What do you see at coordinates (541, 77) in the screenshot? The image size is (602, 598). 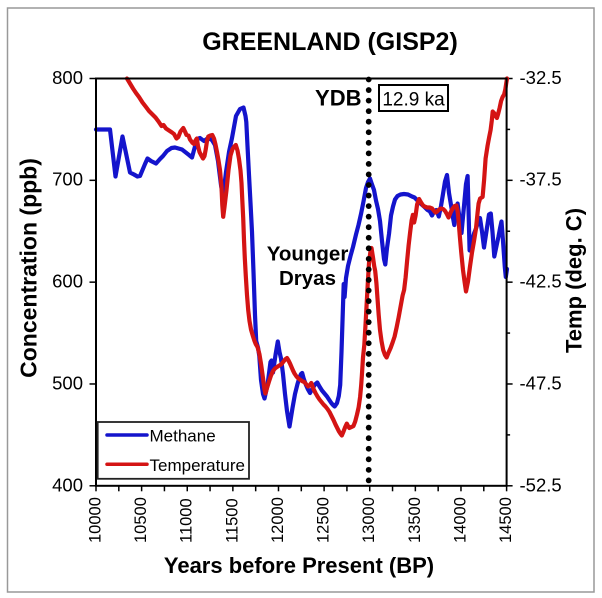 I see `svg-text: -32.5` at bounding box center [541, 77].